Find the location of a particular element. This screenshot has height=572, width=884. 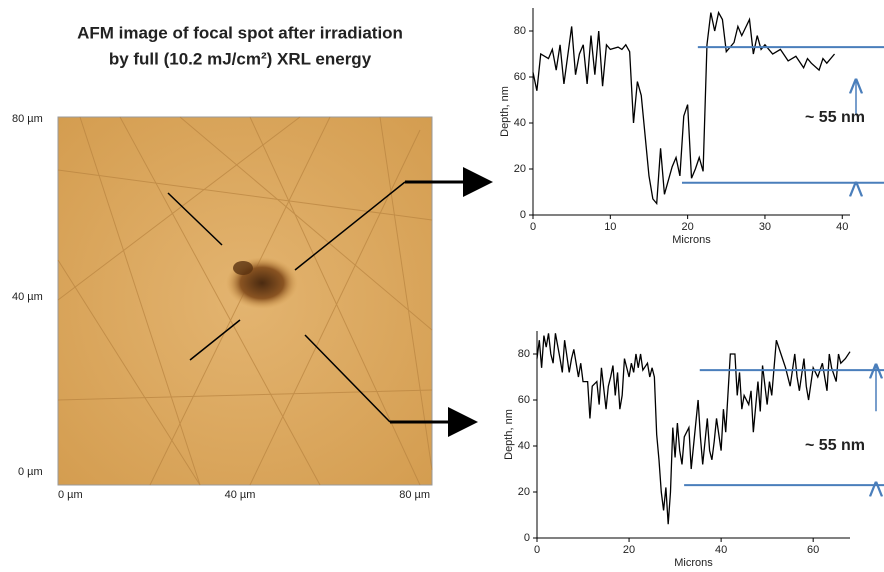

x-tick-label: 10 is located at coordinates (610, 227).